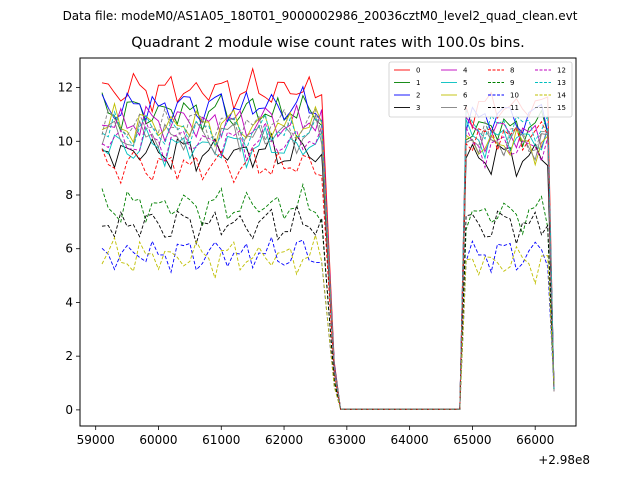 This screenshot has height=480, width=640. I want to click on x-tick: 63000, so click(347, 436).